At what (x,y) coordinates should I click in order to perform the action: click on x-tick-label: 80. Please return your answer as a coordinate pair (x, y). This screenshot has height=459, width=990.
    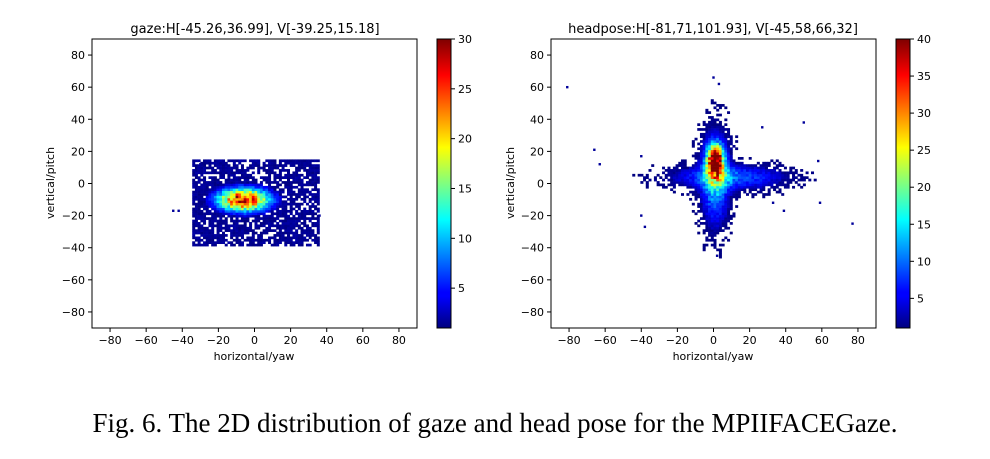
    Looking at the image, I should click on (858, 340).